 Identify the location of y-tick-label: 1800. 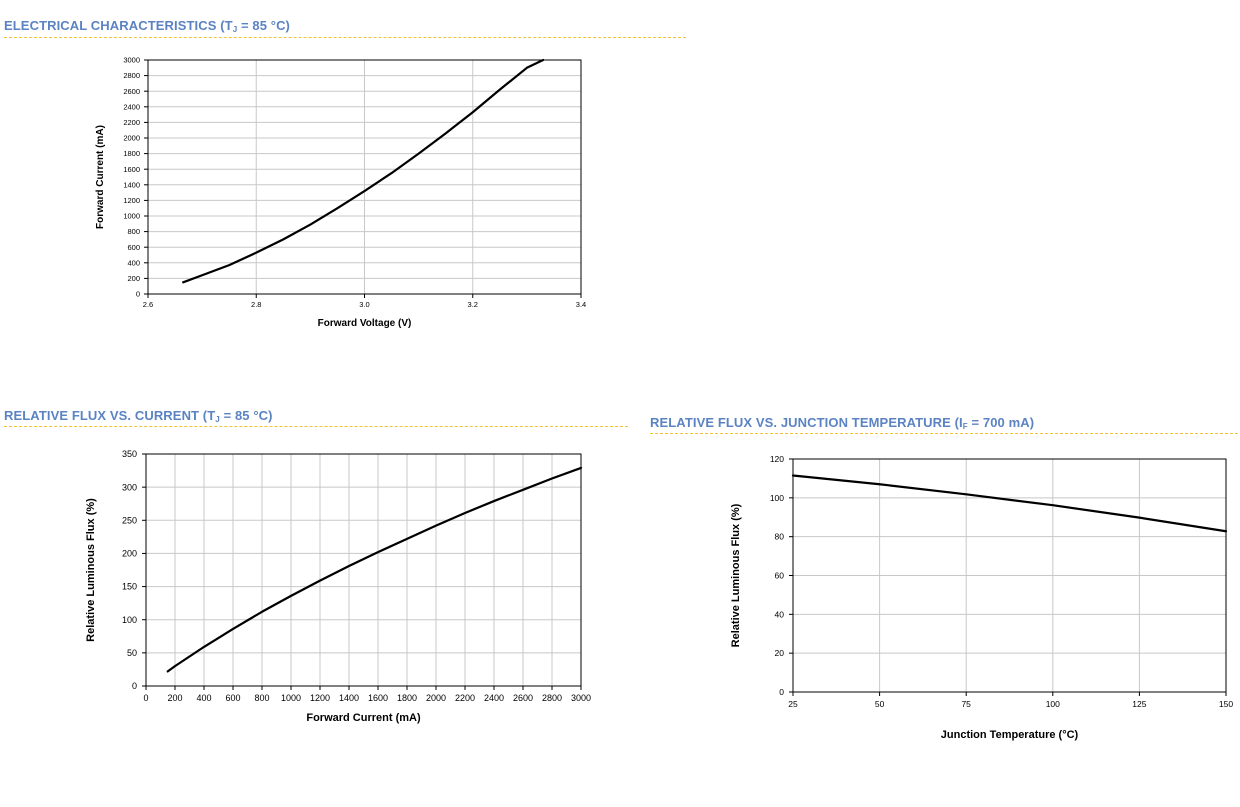
(131, 153).